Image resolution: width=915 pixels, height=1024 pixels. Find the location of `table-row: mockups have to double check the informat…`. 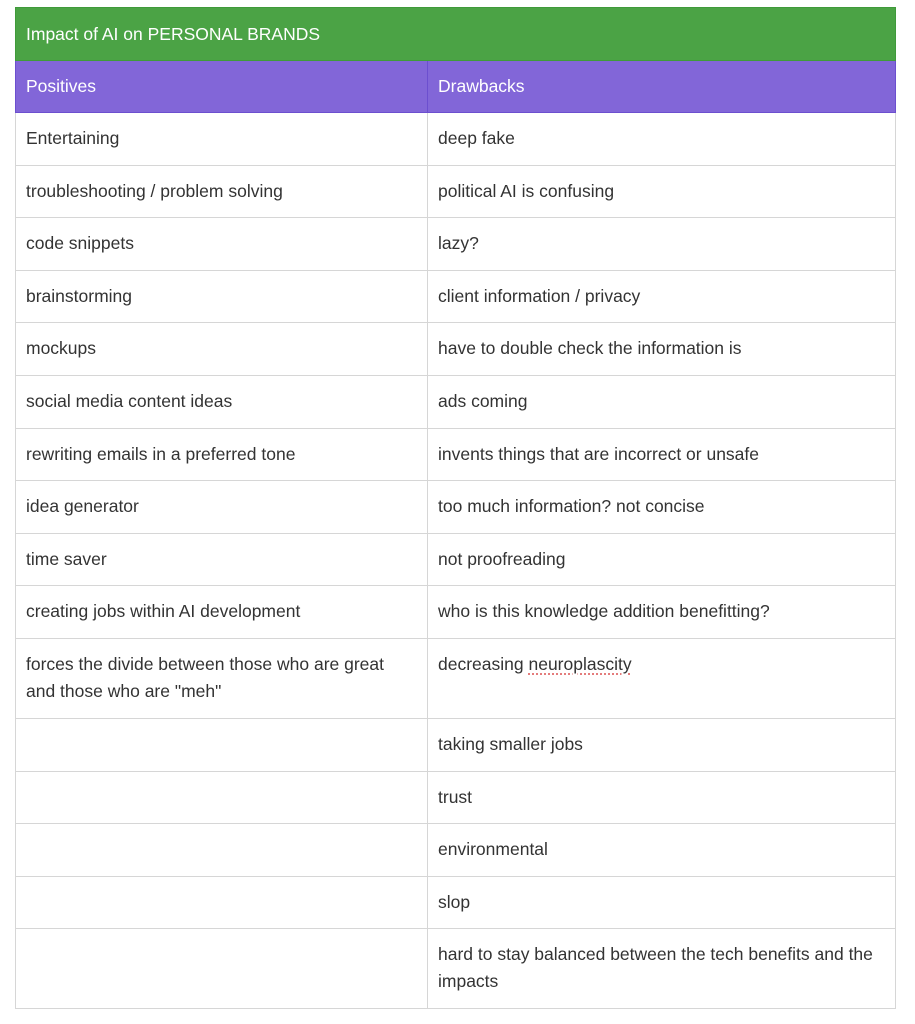

table-row: mockups have to double check the informat… is located at coordinates (455, 349).